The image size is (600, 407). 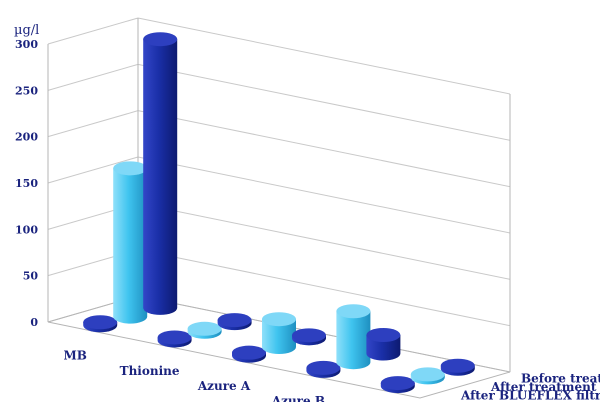 What do you see at coordinates (543, 387) in the screenshot?
I see `series-label: After treatment` at bounding box center [543, 387].